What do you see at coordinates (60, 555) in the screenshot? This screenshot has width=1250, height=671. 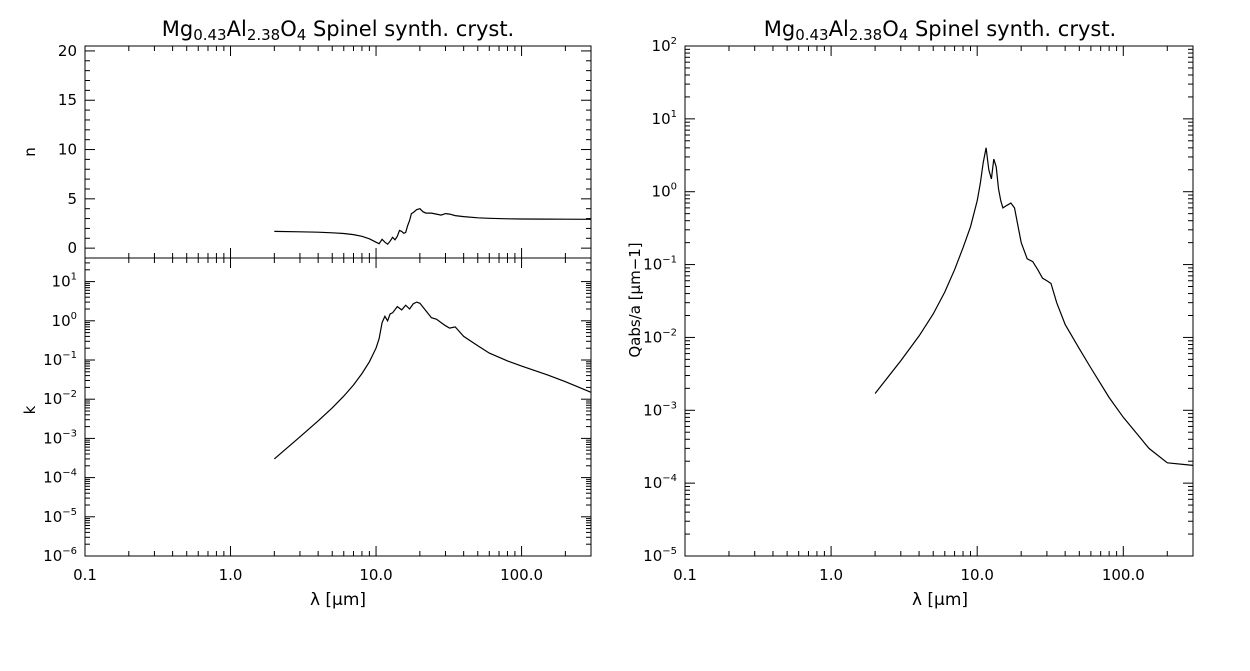 I see `y-tick-label: 10⁻⁶` at bounding box center [60, 555].